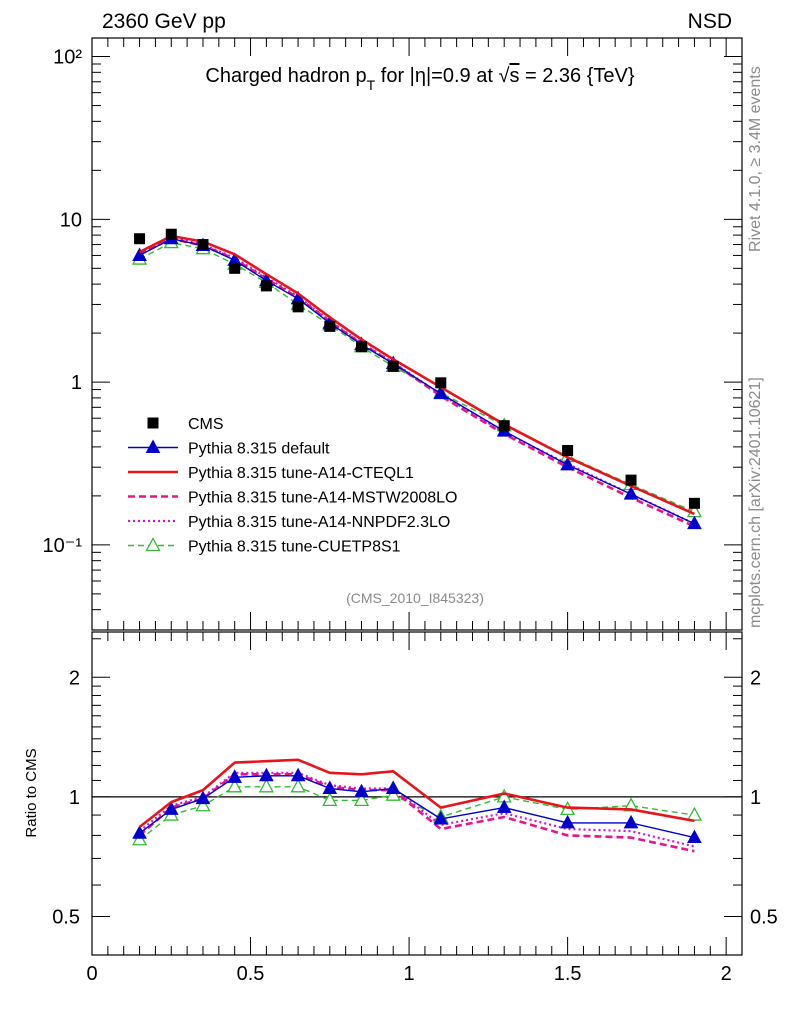 Image resolution: width=786 pixels, height=1024 pixels. Describe the element at coordinates (206, 424) in the screenshot. I see `legend-label-cms: CMS` at that location.